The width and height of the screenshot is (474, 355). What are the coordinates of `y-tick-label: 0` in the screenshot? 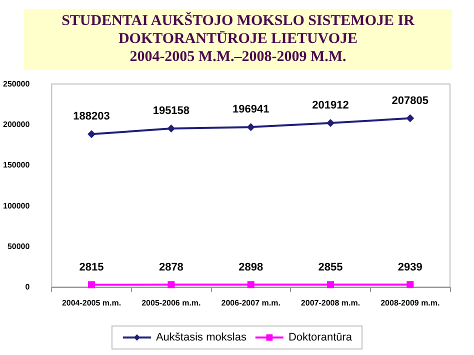 It's located at (27, 287).